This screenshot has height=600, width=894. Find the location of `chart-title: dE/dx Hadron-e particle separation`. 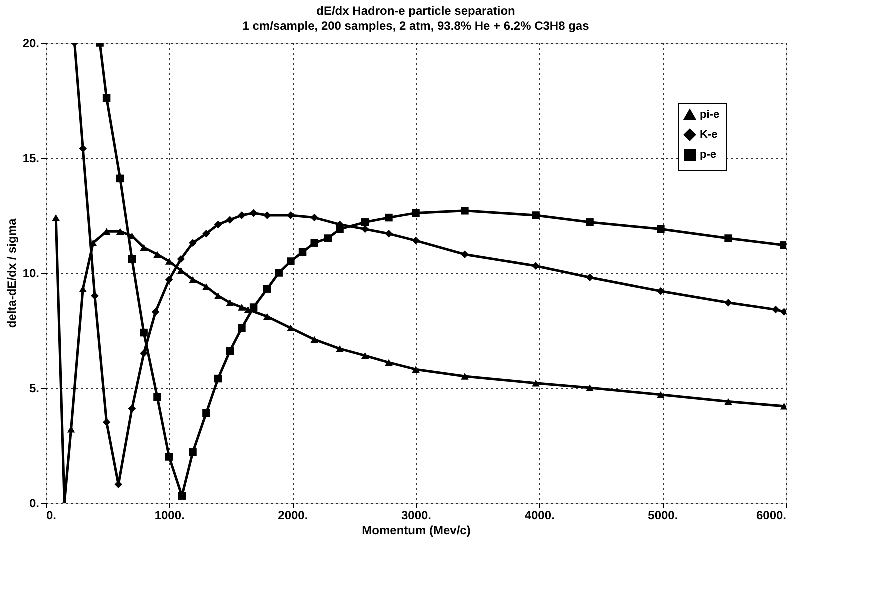

chart-title: dE/dx Hadron-e particle separation is located at coordinates (416, 11).